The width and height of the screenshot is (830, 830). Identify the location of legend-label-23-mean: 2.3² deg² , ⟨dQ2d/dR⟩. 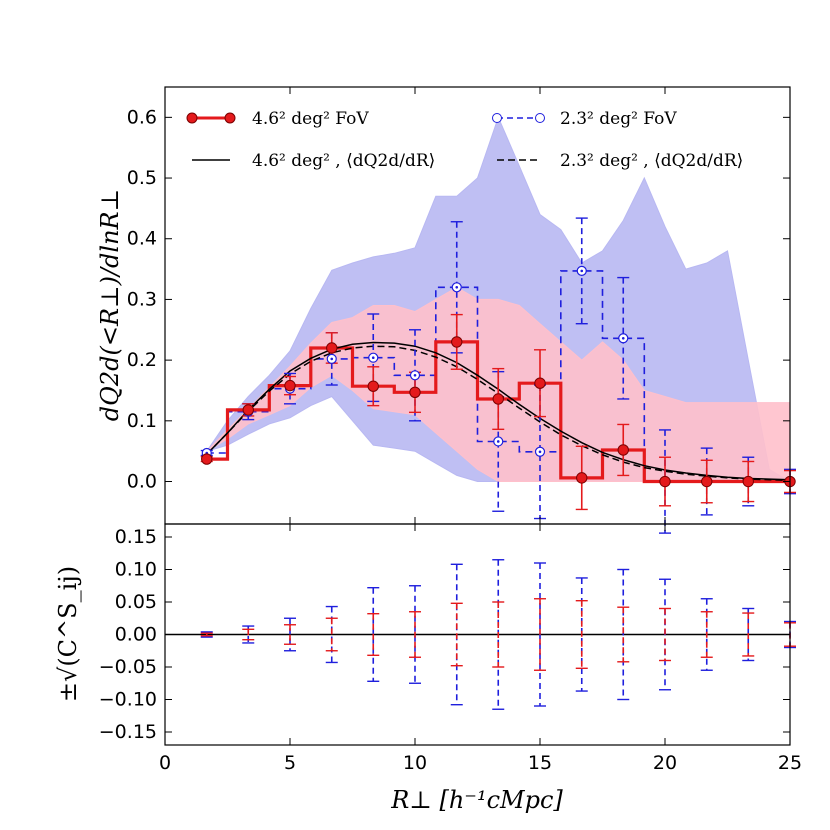
(651, 161).